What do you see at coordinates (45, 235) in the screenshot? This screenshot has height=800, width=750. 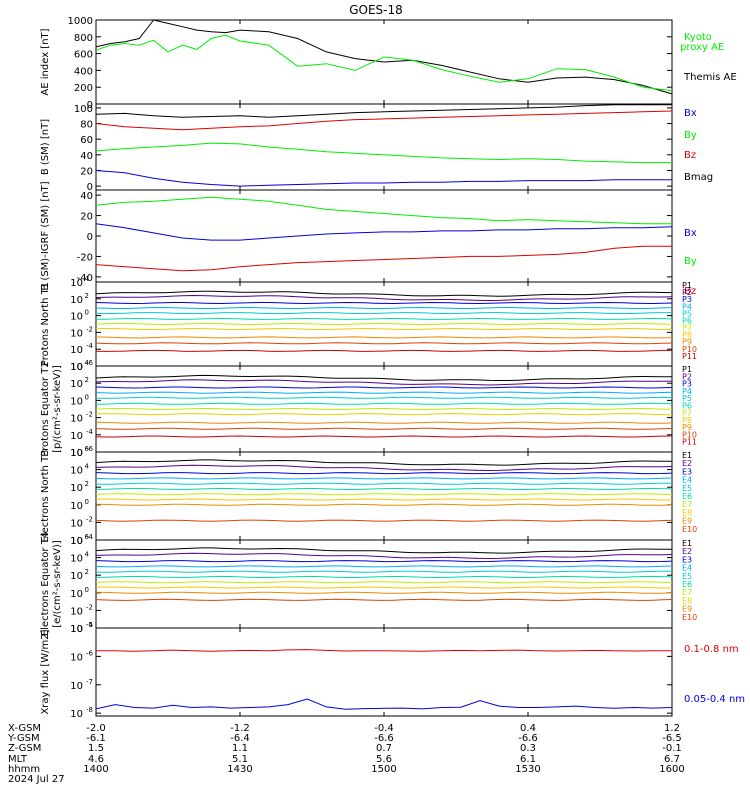 I see `y-axis-label: B (SM)-IGRF (SM) [nT]` at bounding box center [45, 235].